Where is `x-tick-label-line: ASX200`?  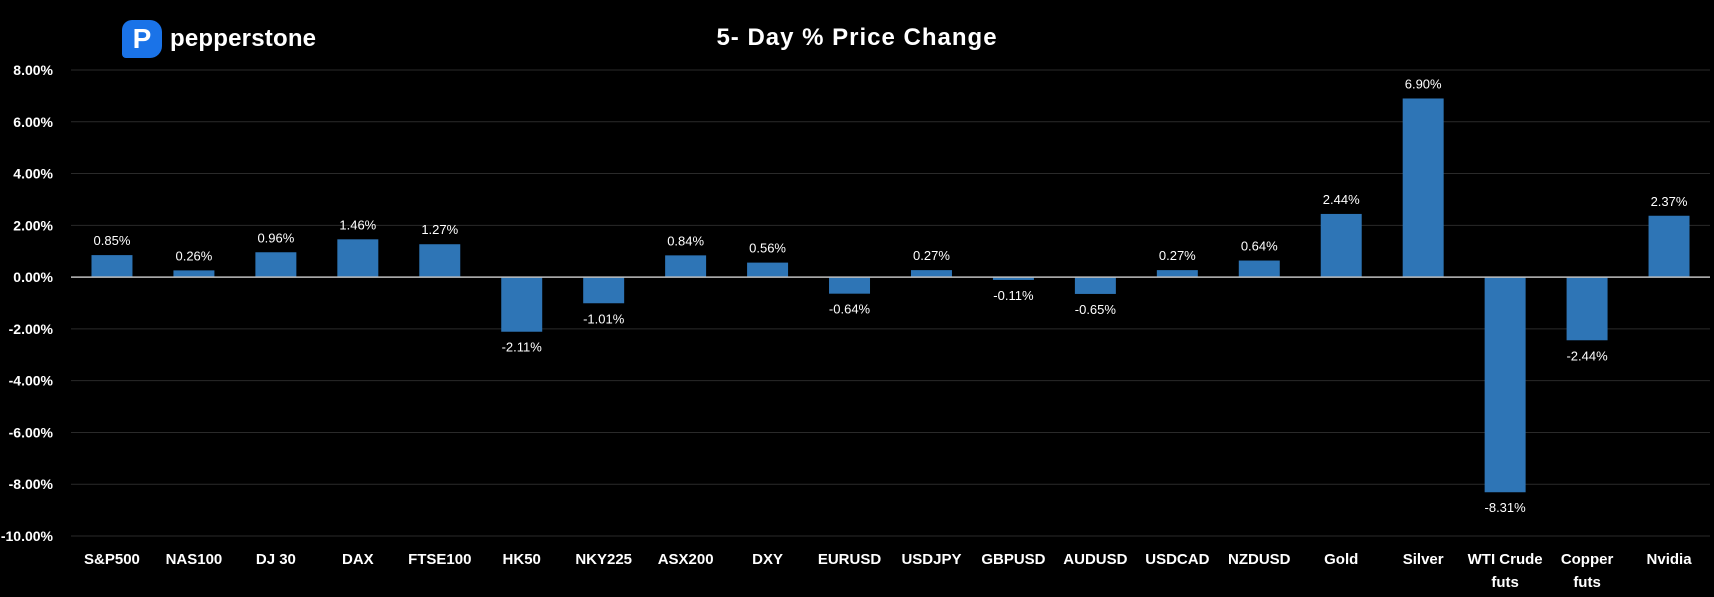
x-tick-label-line: ASX200 is located at coordinates (686, 559).